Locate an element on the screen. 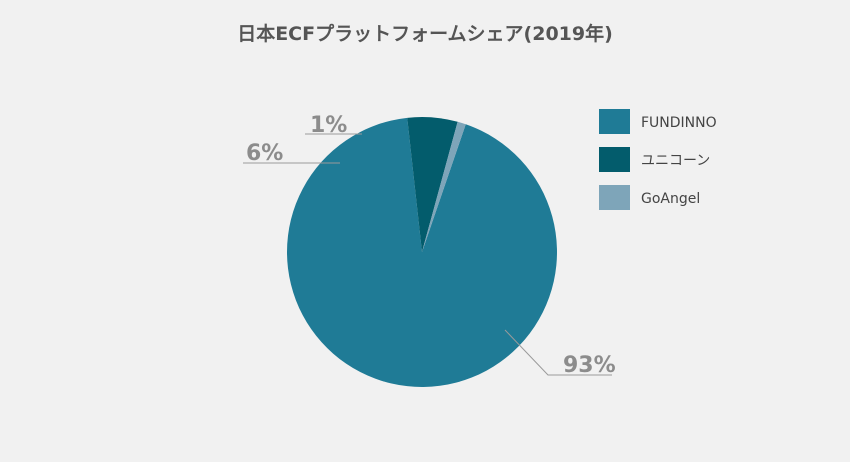 The width and height of the screenshot is (850, 462). legend-label: ユニコーン is located at coordinates (675, 161).